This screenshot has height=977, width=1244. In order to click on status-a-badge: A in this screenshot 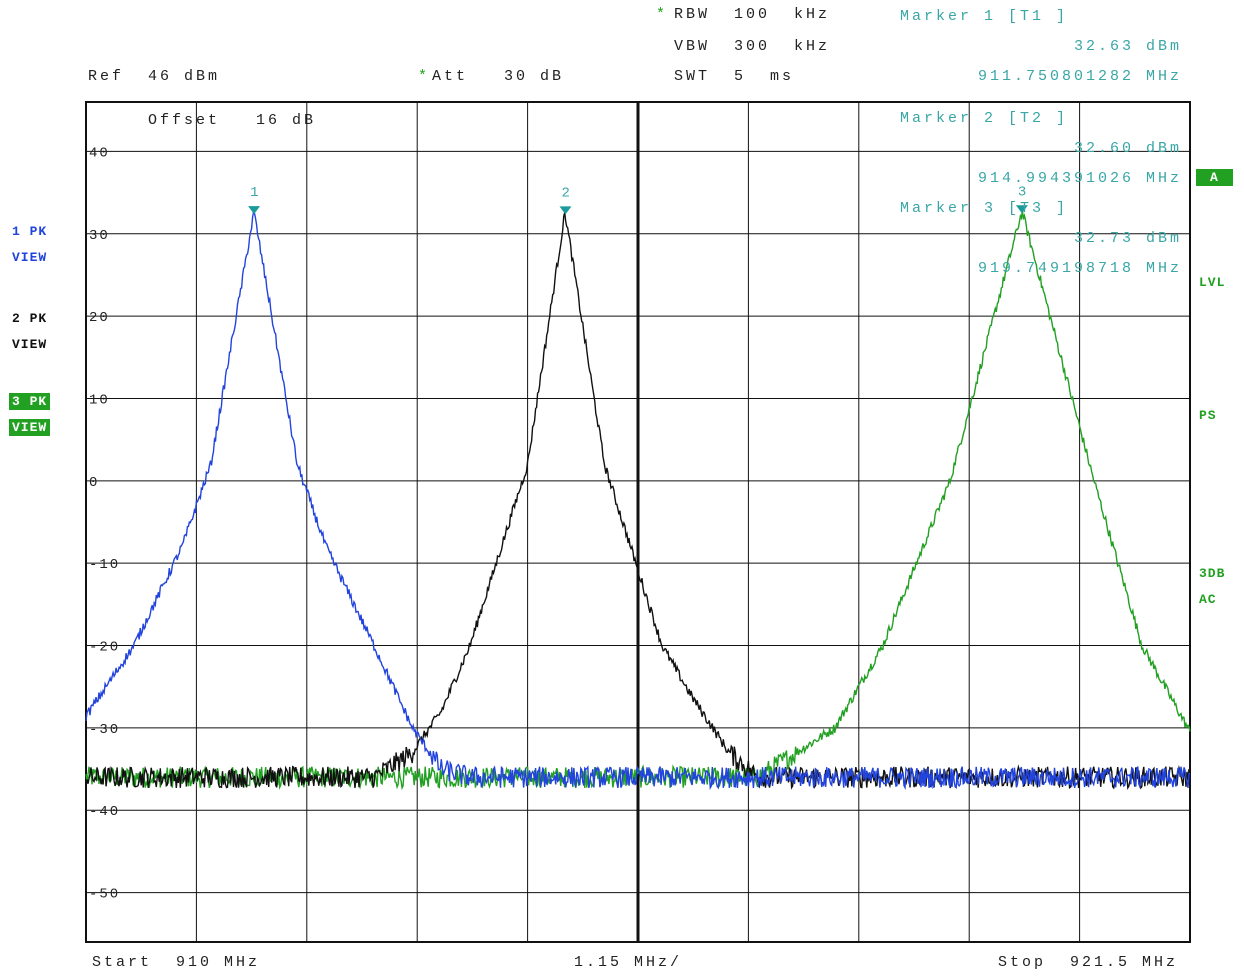, I will do `click(1214, 177)`.